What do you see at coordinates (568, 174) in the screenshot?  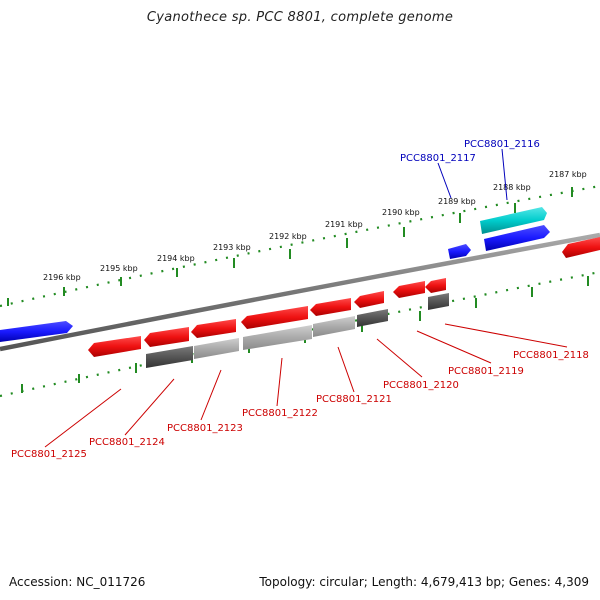 I see `kbp-label: 2187 kbp` at bounding box center [568, 174].